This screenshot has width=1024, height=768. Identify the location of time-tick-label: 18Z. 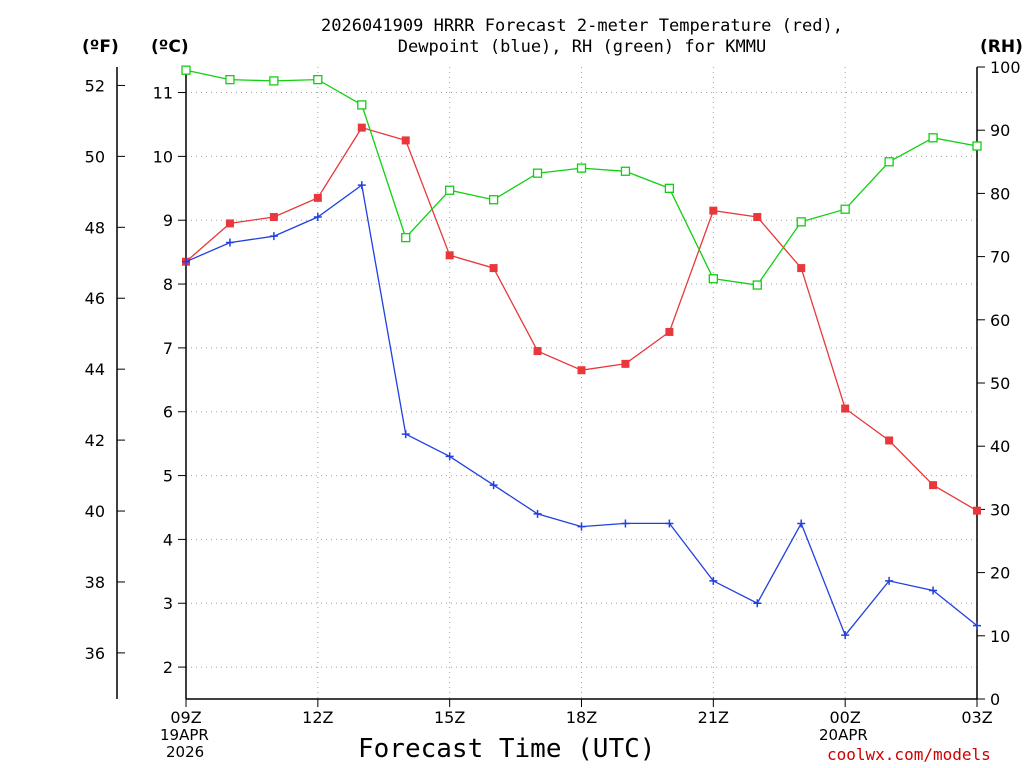
(581, 717).